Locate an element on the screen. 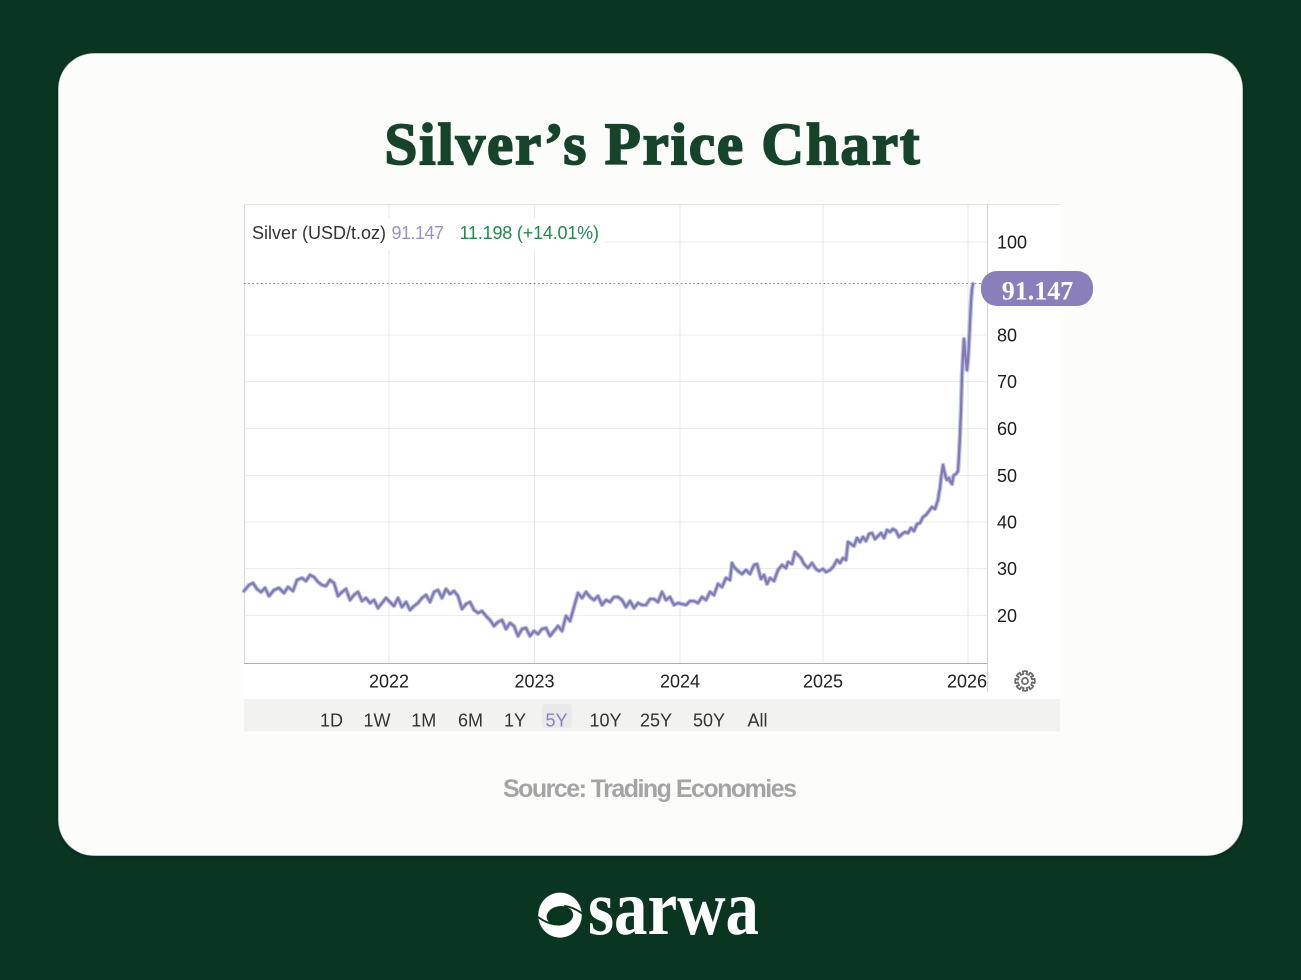 The height and width of the screenshot is (980, 1301). svg-text: 6M is located at coordinates (470, 721).